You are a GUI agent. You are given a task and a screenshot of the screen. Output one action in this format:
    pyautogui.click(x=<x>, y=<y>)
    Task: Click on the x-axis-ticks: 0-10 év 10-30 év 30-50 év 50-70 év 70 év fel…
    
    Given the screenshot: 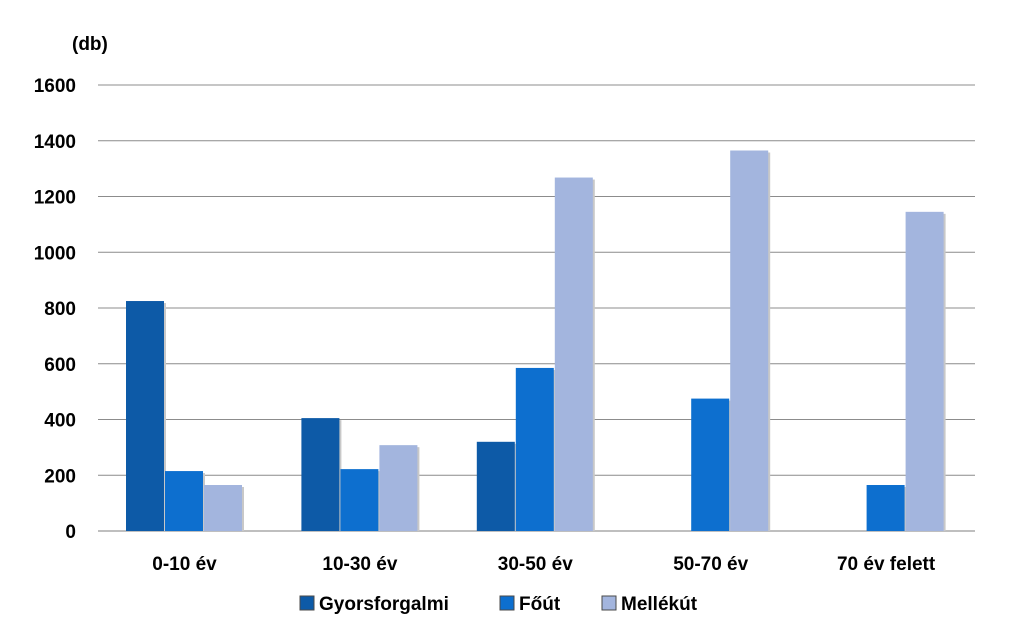 What is the action you would take?
    pyautogui.click(x=544, y=564)
    